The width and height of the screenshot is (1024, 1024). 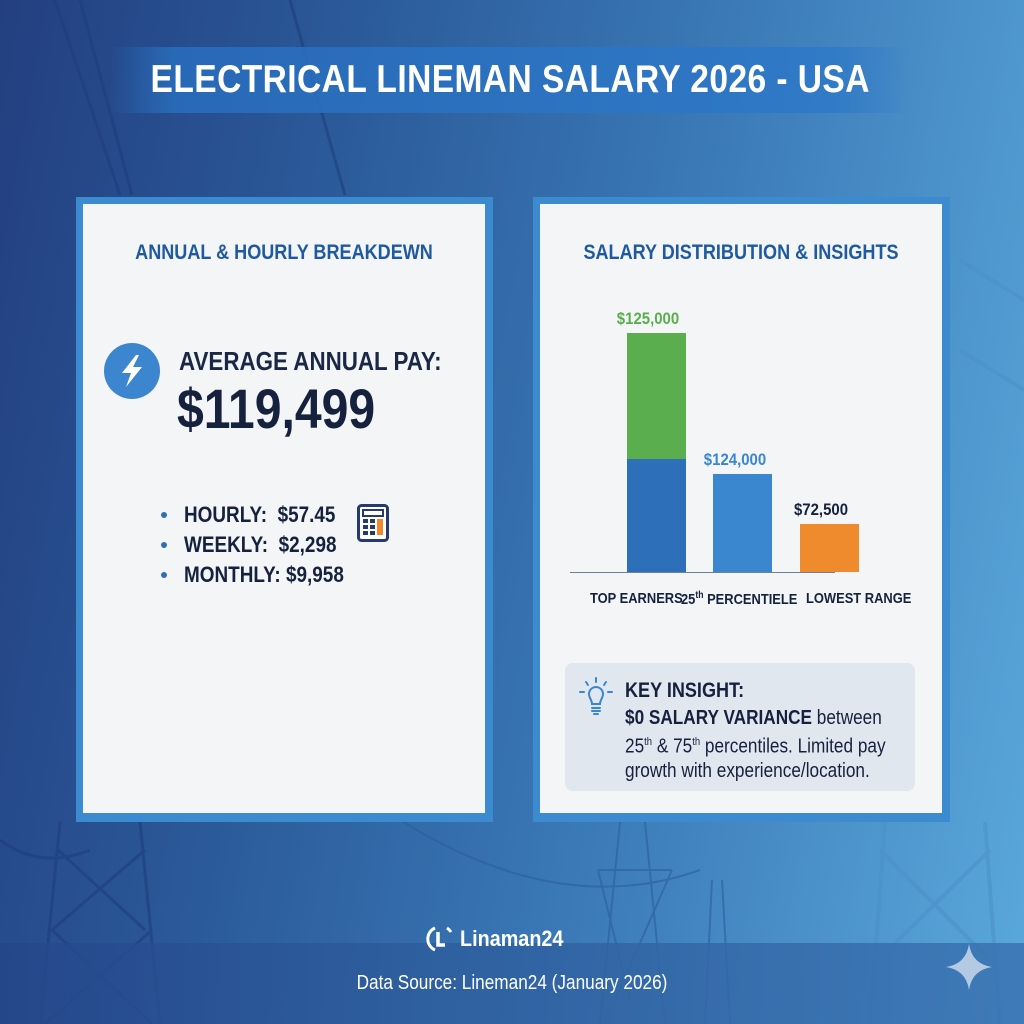 What do you see at coordinates (969, 967) in the screenshot?
I see `sparkle-icon` at bounding box center [969, 967].